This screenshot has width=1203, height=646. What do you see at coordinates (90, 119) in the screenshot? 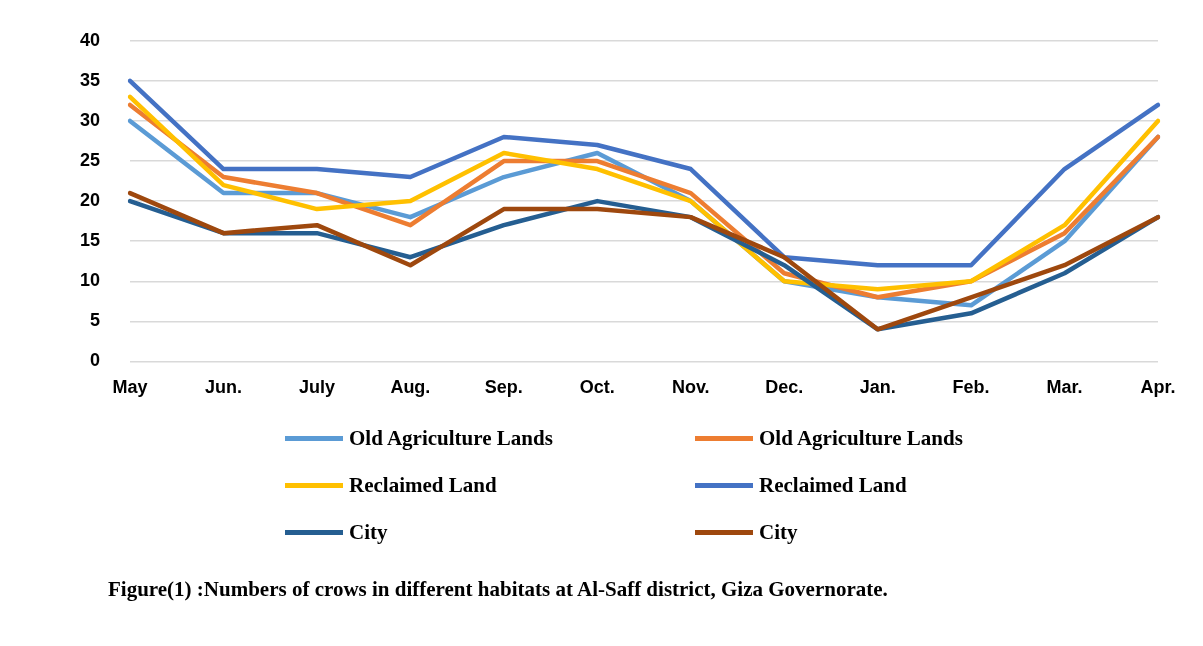
I see `y-tick-label: 30` at bounding box center [90, 119].